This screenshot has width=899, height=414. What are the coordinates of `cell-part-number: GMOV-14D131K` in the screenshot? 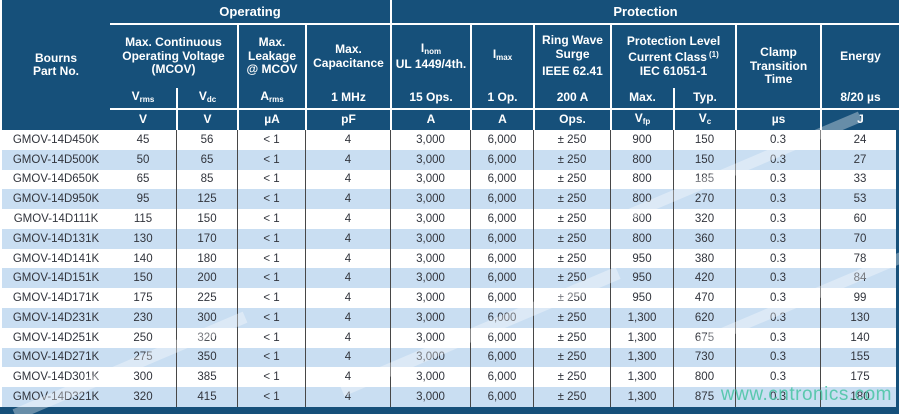 It's located at (56, 238).